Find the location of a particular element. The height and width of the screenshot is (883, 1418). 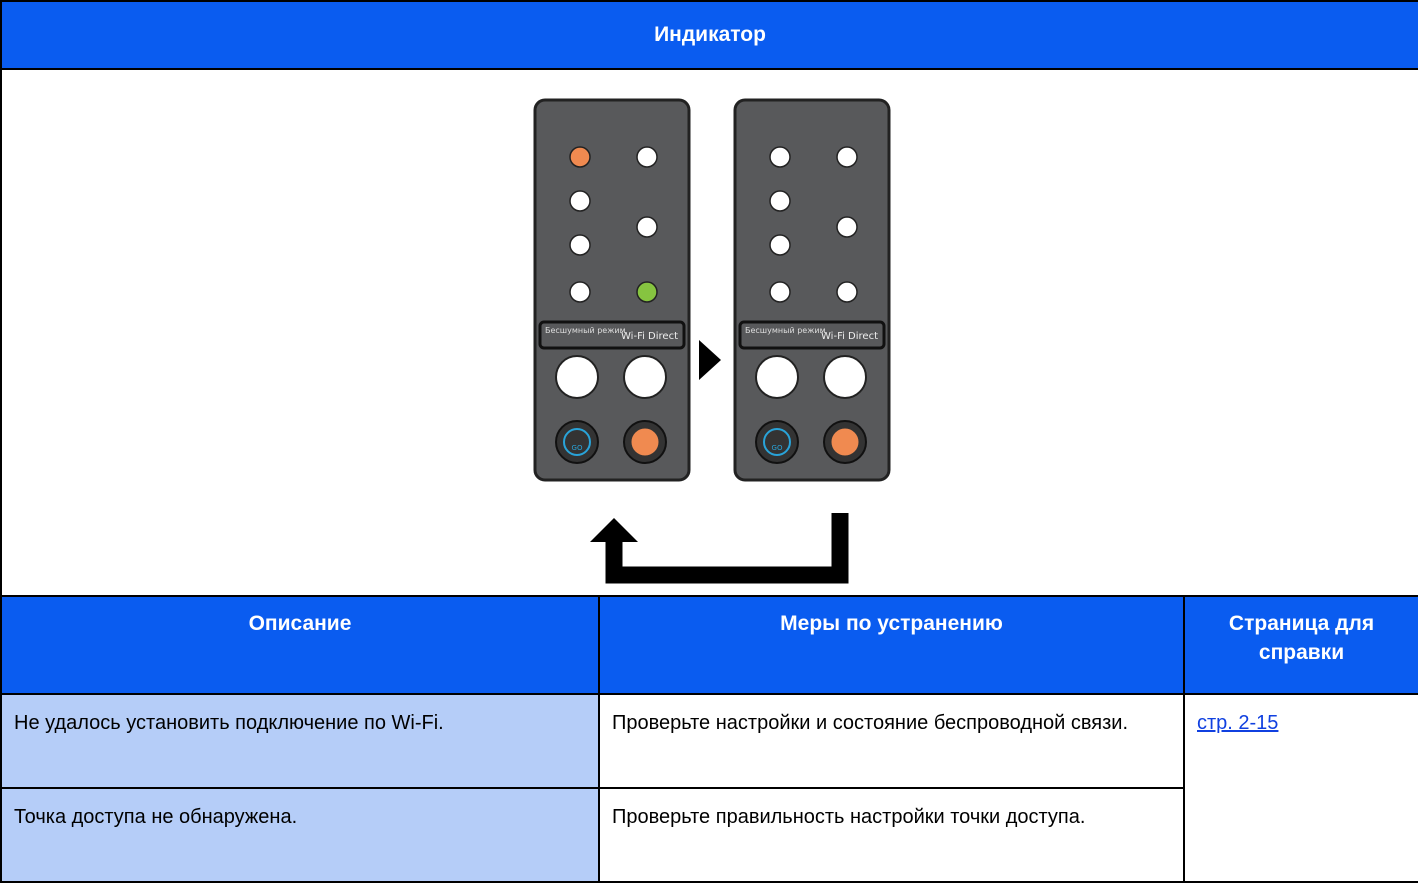

description: Точка доступа не обнаружена. is located at coordinates (300, 835).